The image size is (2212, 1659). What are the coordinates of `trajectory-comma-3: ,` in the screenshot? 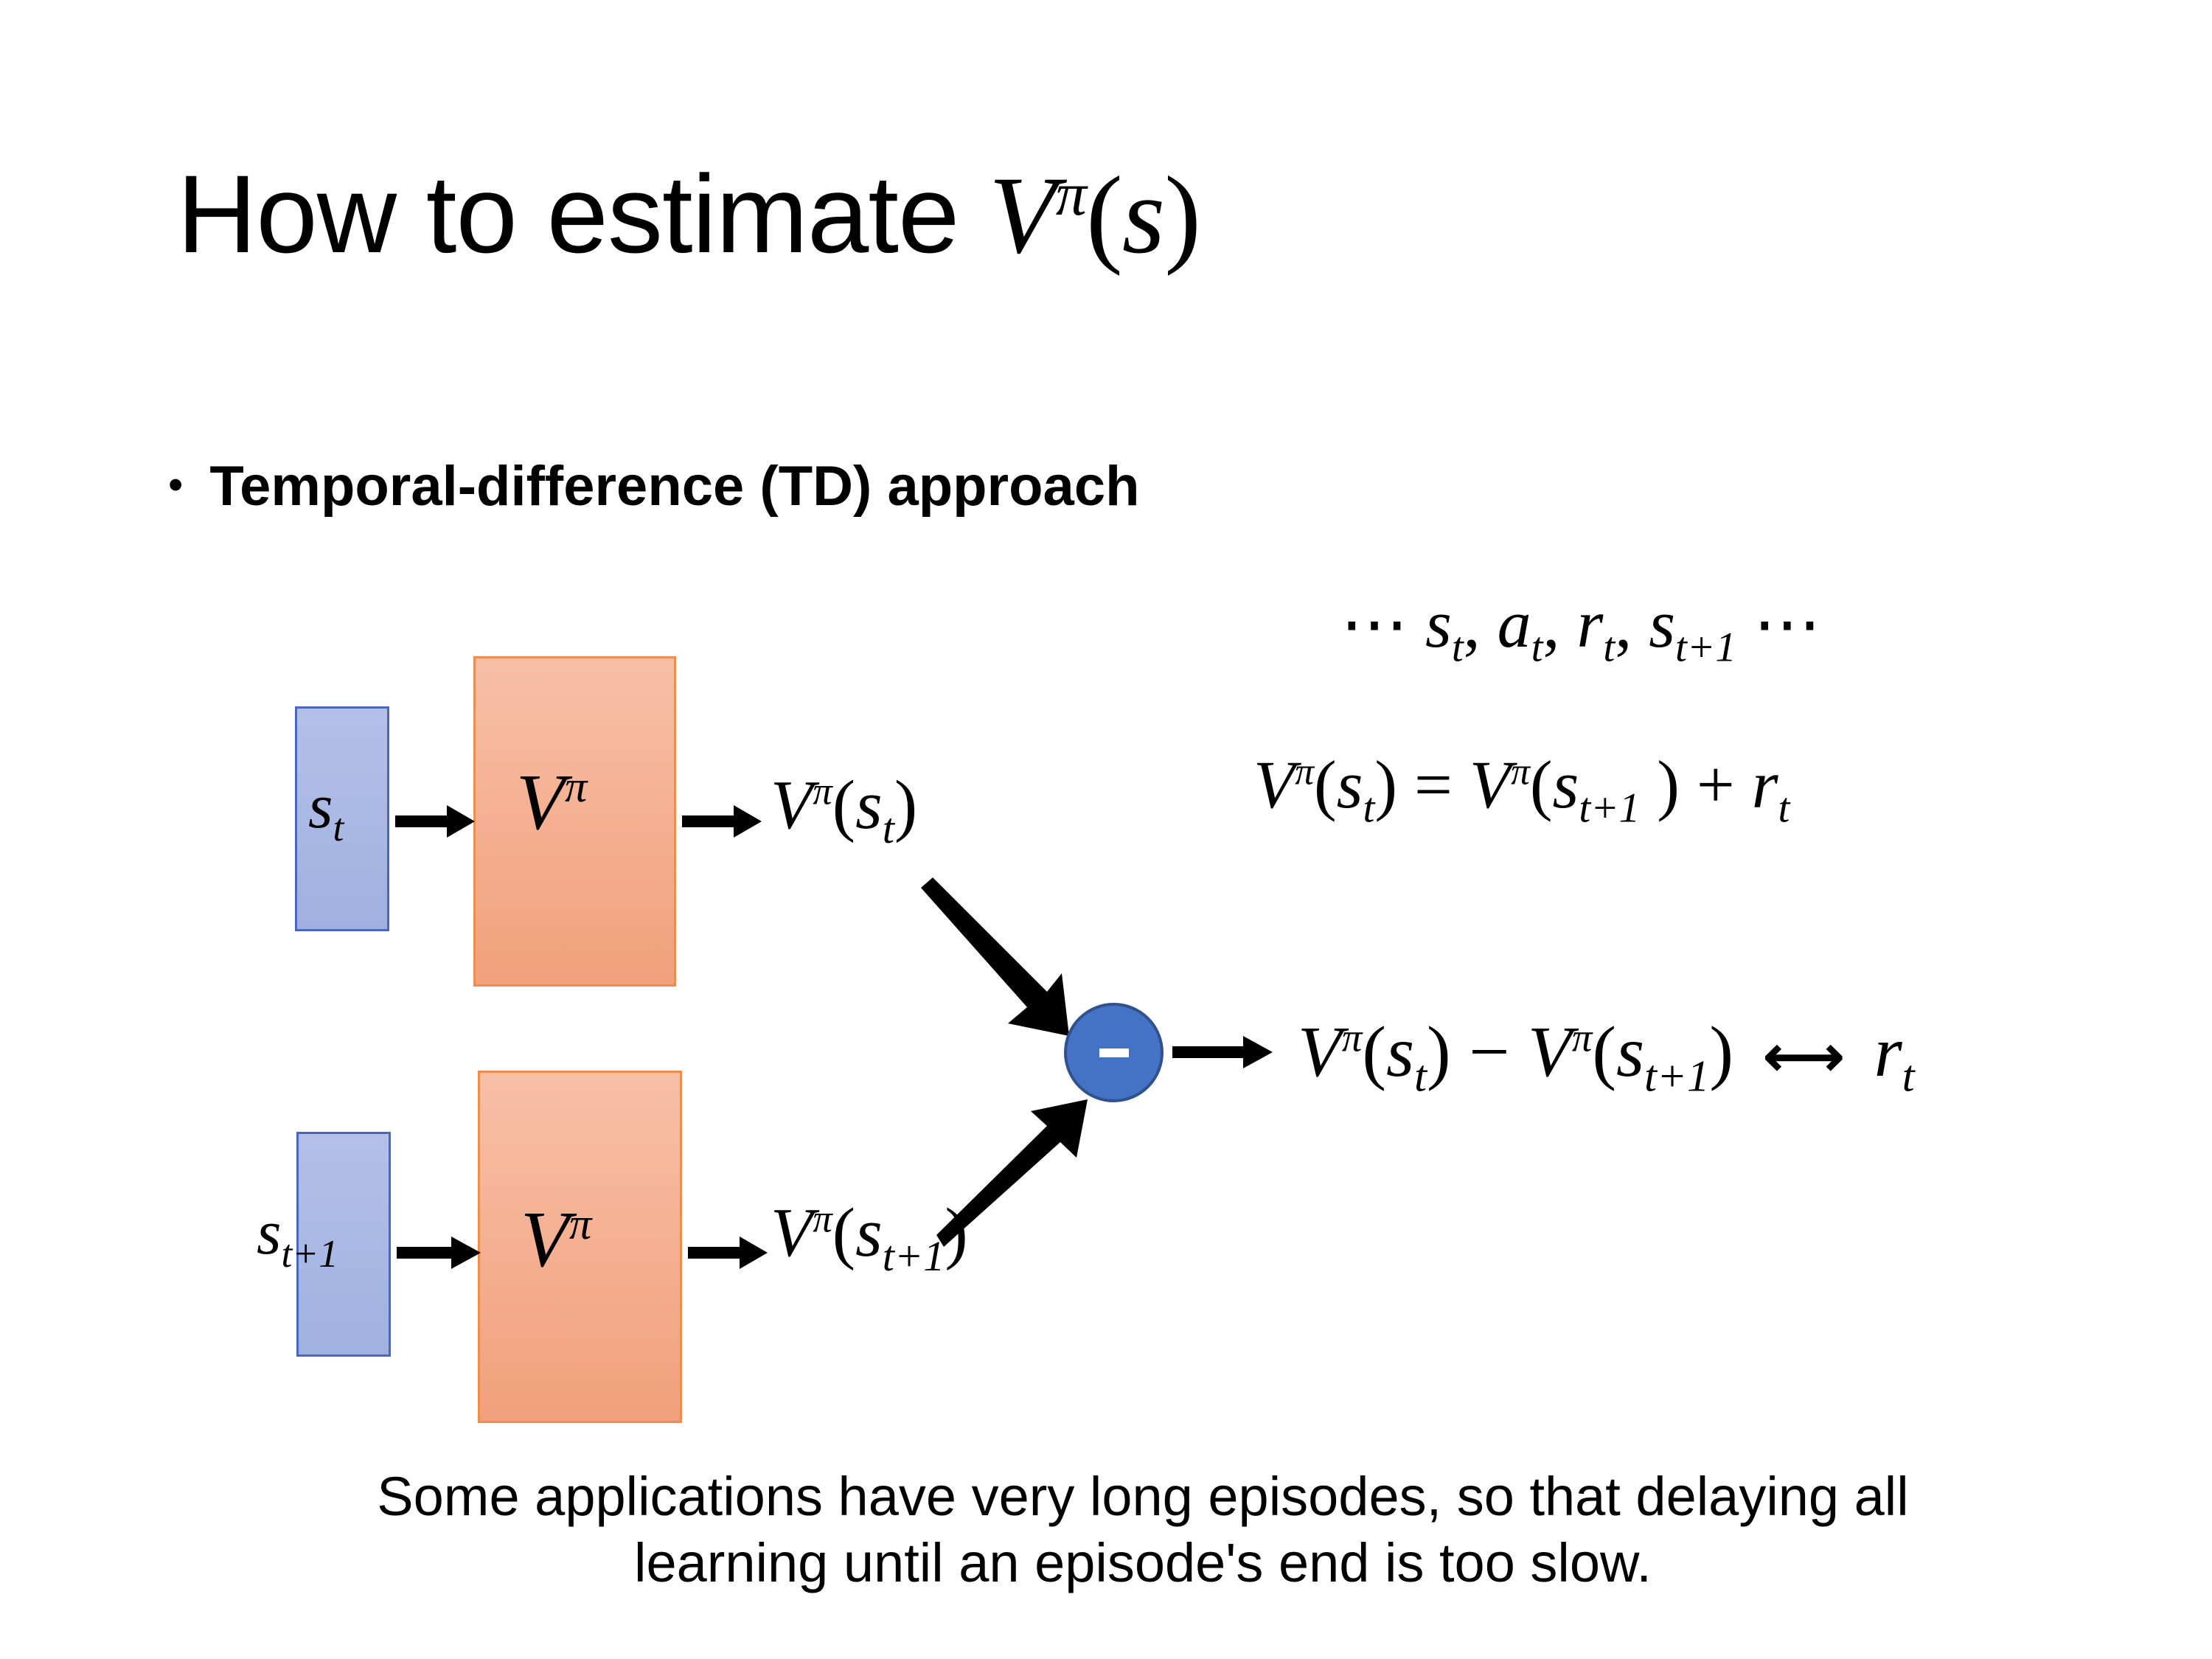 It's located at (1623, 623).